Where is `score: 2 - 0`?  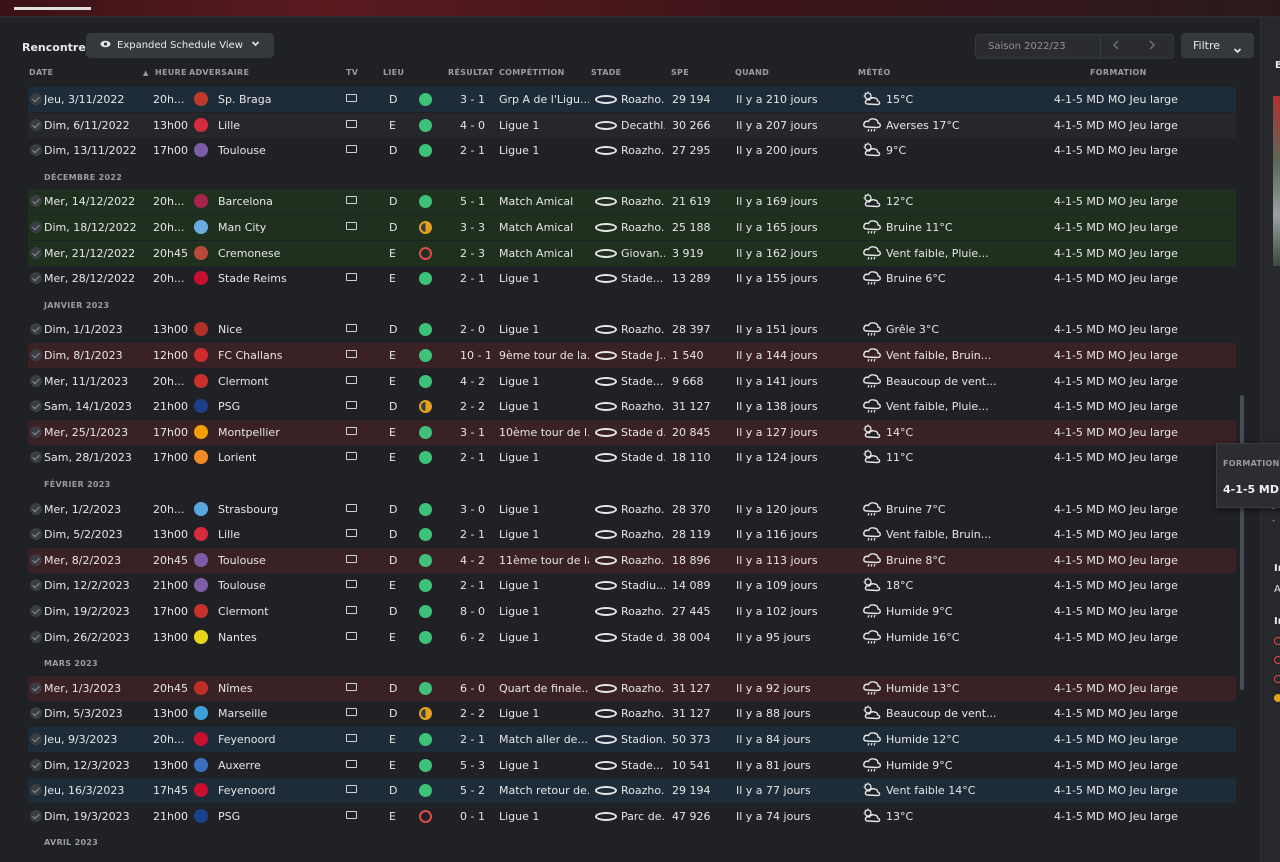 score: 2 - 0 is located at coordinates (472, 330).